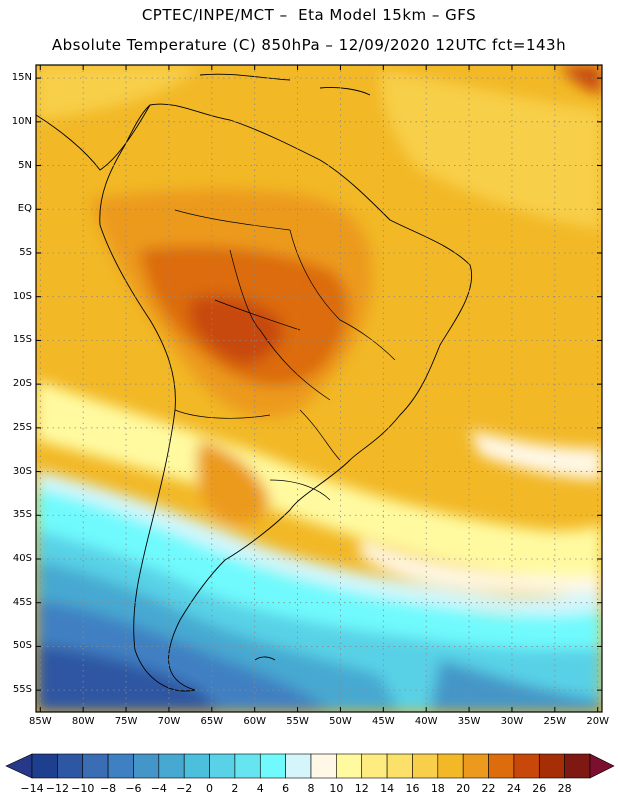  Describe the element at coordinates (488, 788) in the screenshot. I see `colorbar-tick-label: 22` at that location.